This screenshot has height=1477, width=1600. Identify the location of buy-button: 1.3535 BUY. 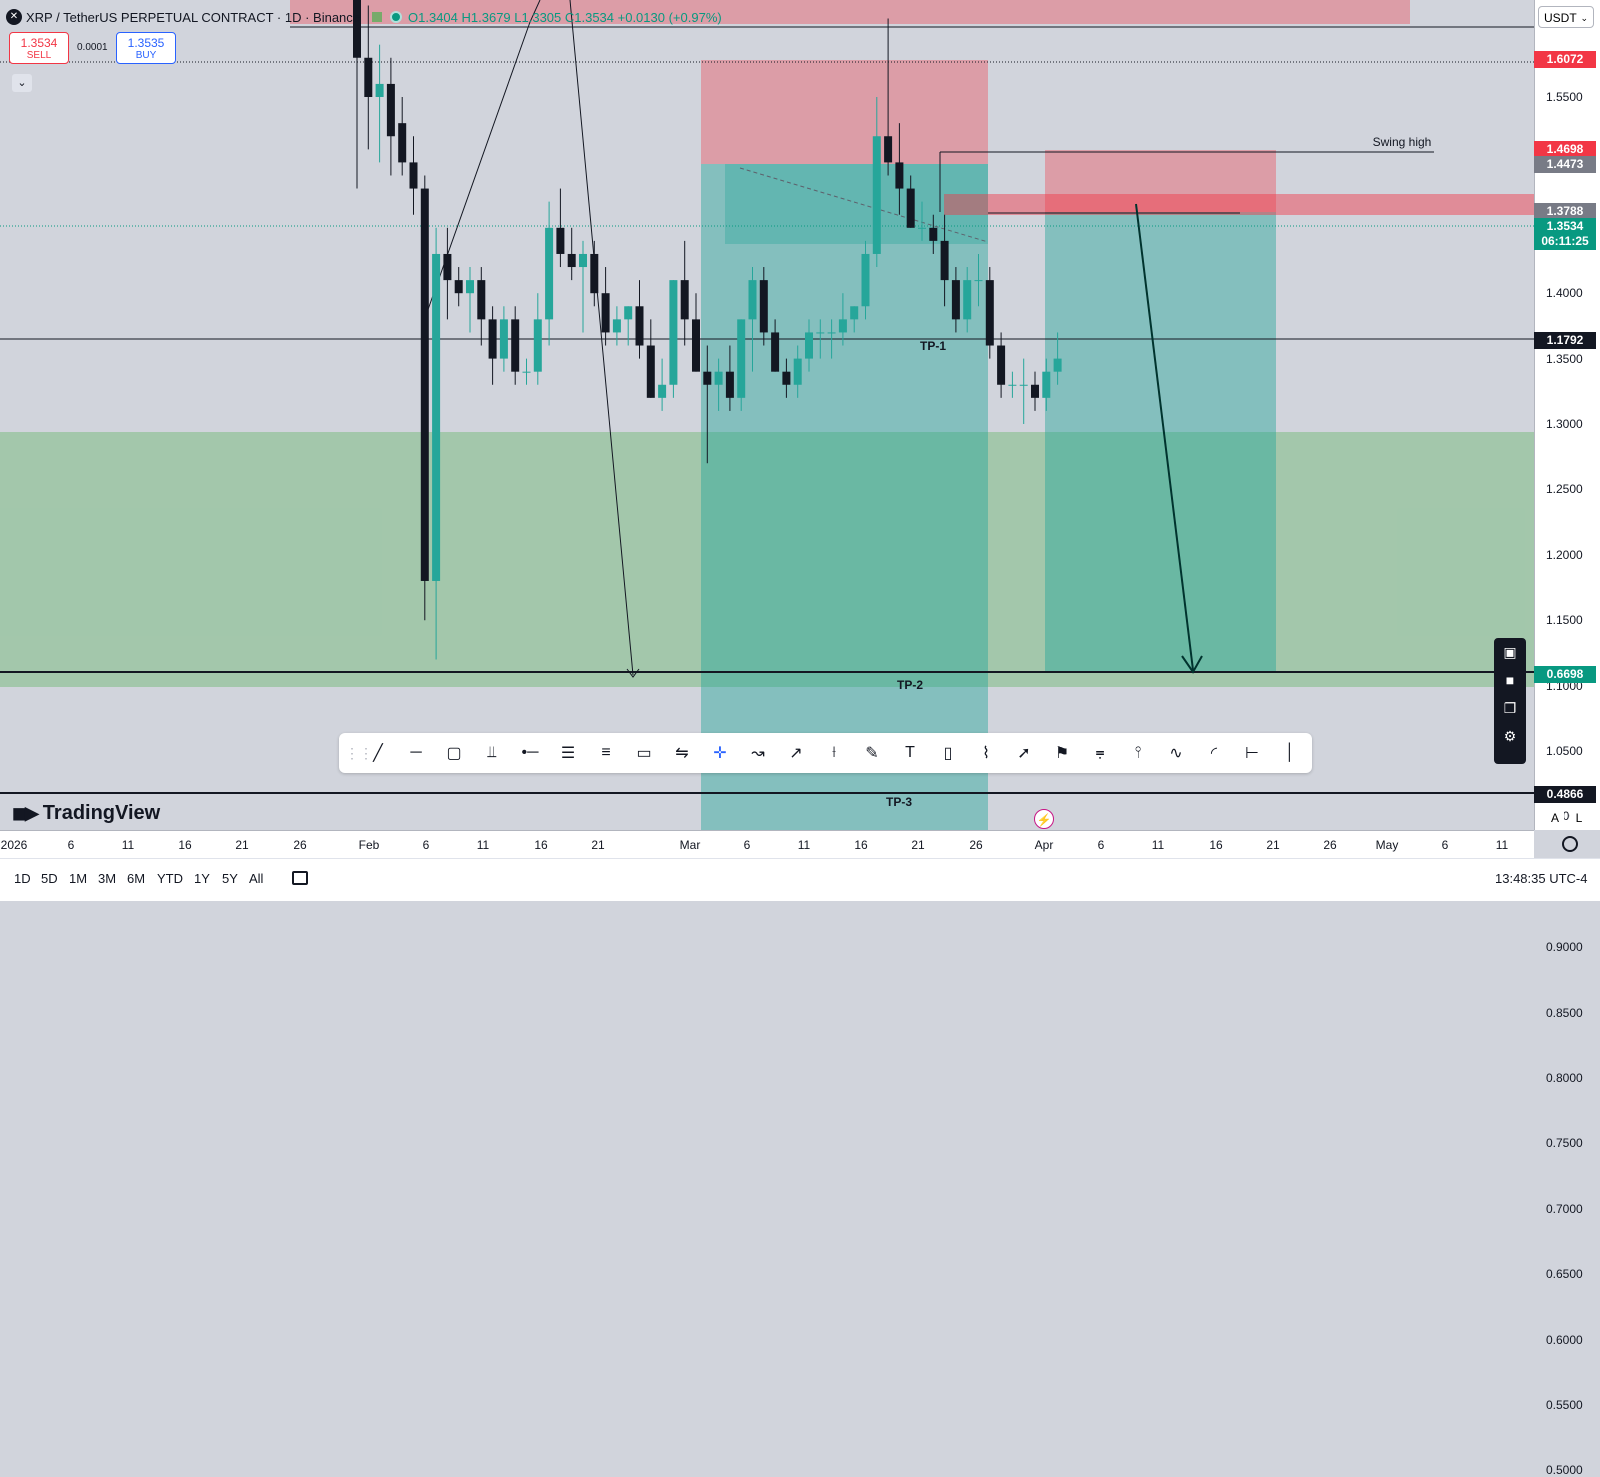
(146, 48).